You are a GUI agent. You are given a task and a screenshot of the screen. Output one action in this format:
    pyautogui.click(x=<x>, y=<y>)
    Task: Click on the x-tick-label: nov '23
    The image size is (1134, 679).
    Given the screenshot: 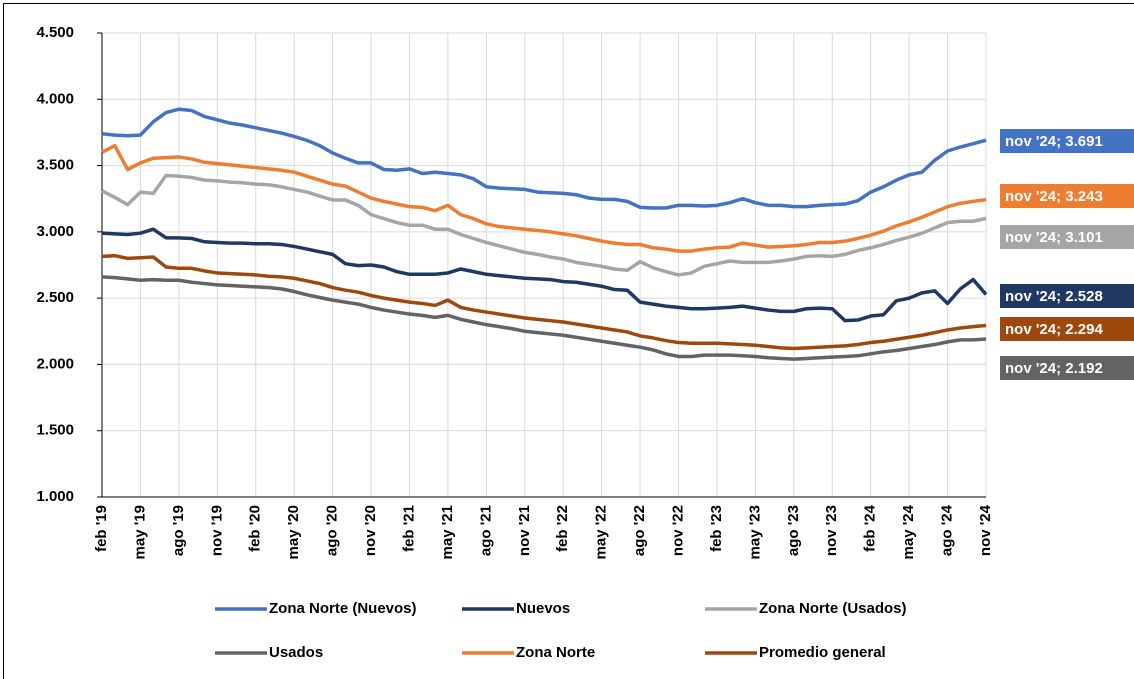 What is the action you would take?
    pyautogui.click(x=831, y=530)
    